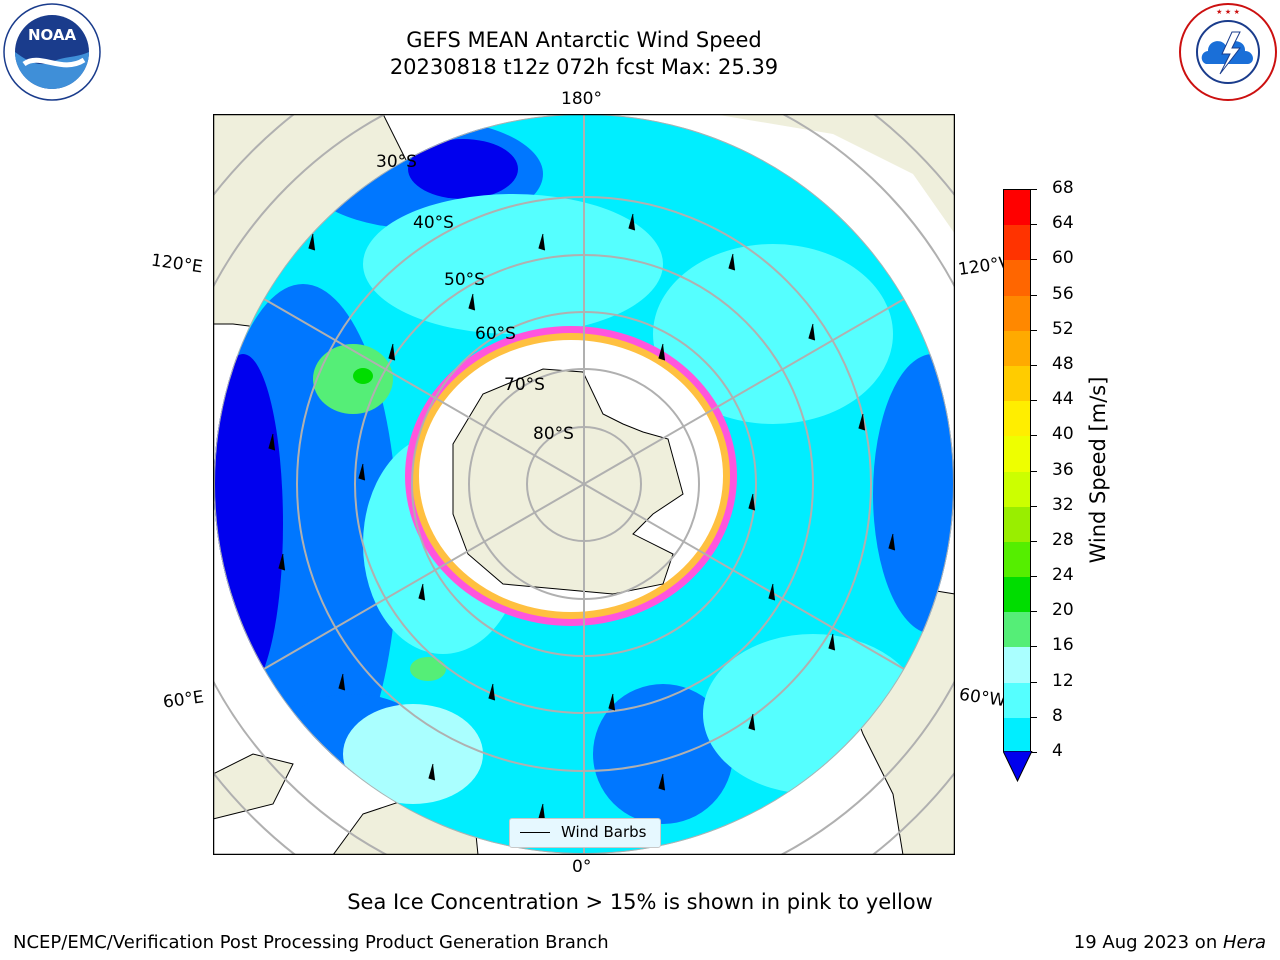  What do you see at coordinates (1063, 575) in the screenshot?
I see `colorbar-tick-label: 24` at bounding box center [1063, 575].